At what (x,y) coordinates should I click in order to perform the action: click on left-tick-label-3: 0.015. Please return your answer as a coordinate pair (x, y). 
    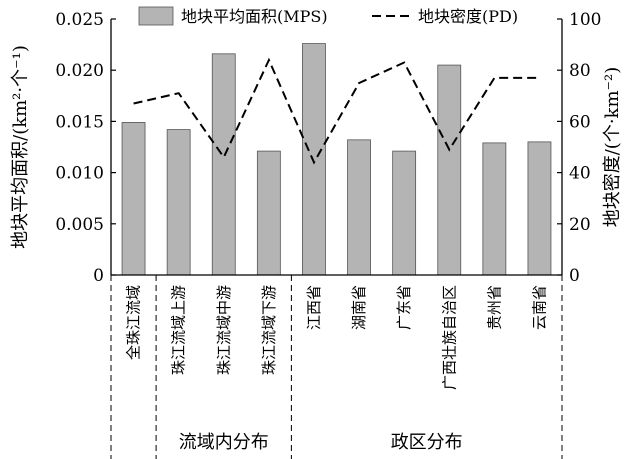
    Looking at the image, I should click on (79, 122).